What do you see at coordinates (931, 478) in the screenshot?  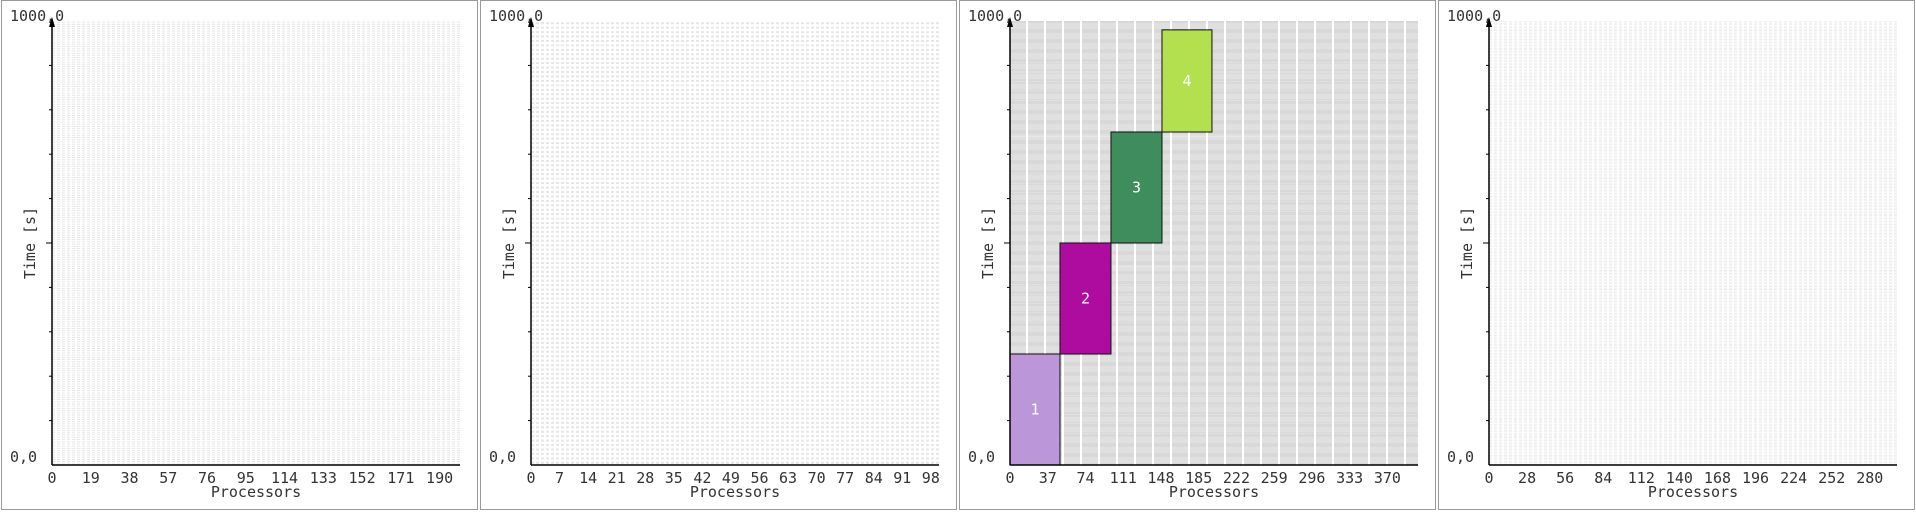 I see `x-tick-label: 98` at bounding box center [931, 478].